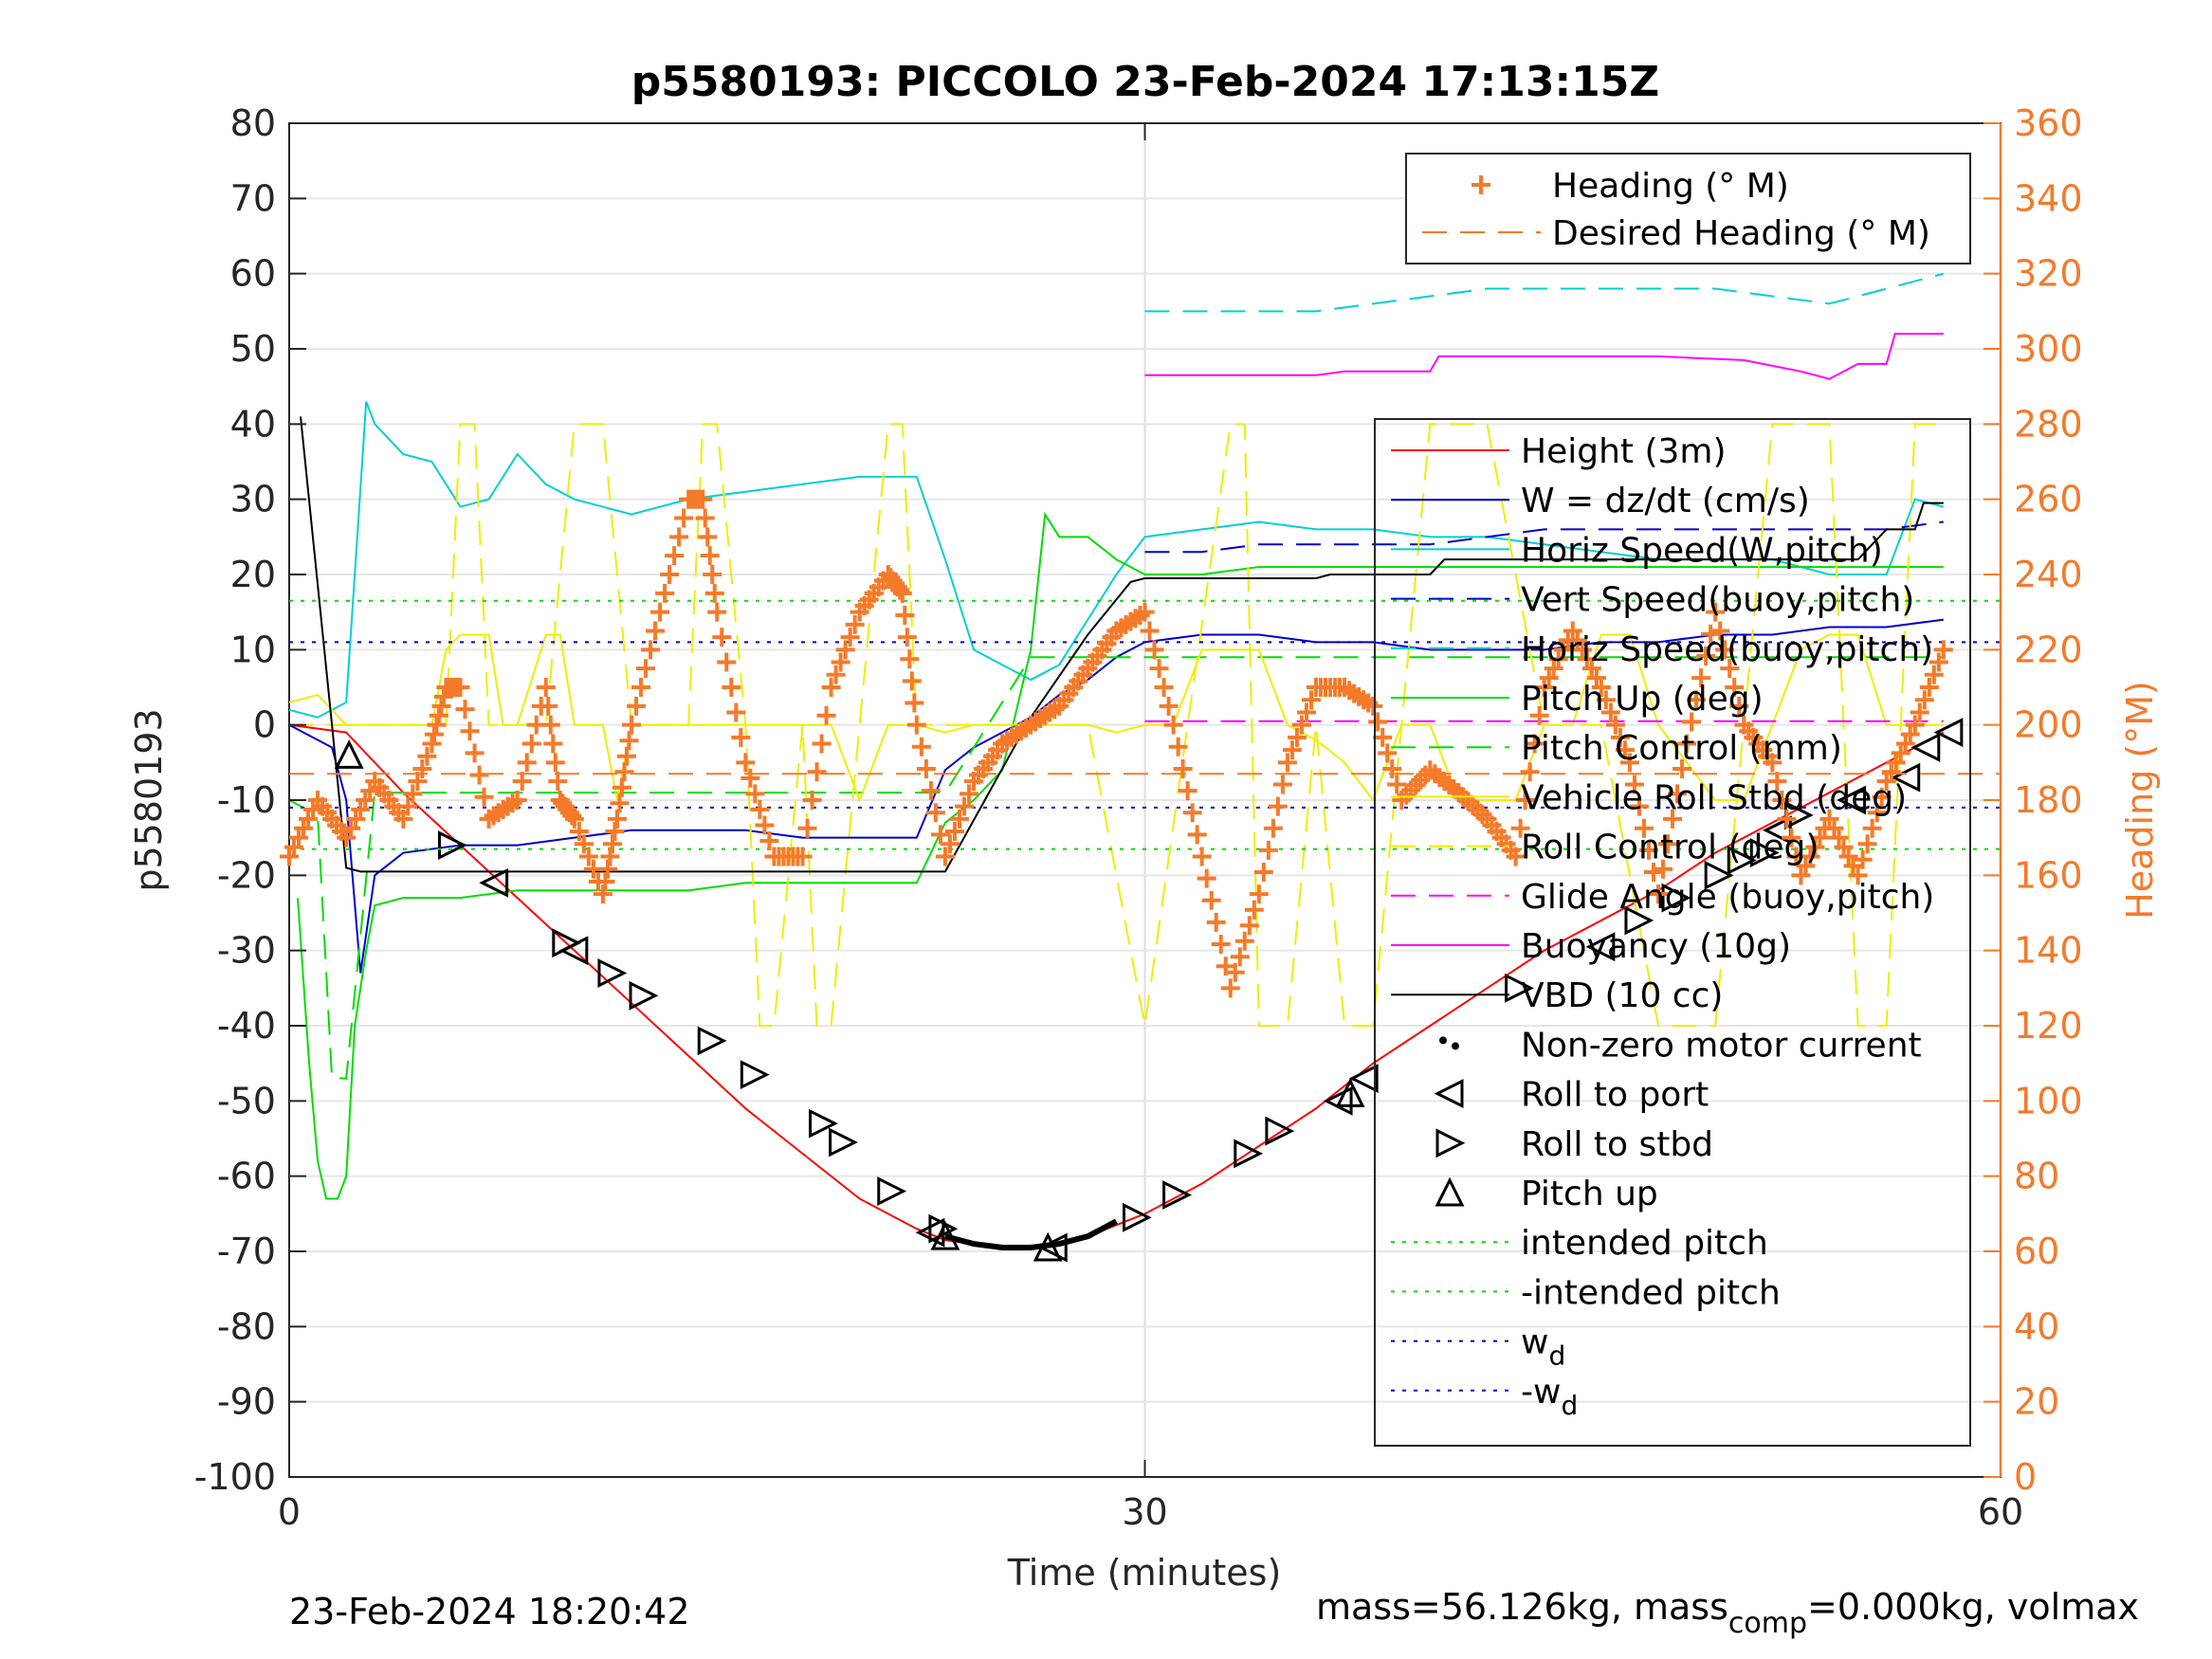 This screenshot has width=2212, height=1659. What do you see at coordinates (2048, 725) in the screenshot?
I see `y2-tick-label: 200` at bounding box center [2048, 725].